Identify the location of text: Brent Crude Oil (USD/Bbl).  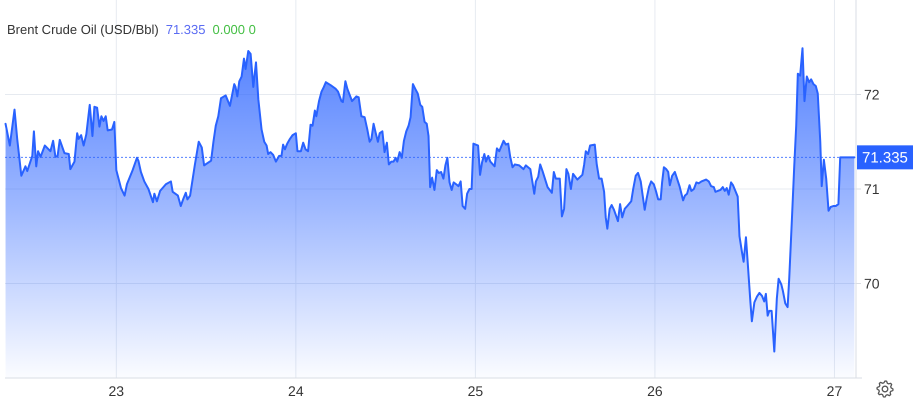
(83, 30).